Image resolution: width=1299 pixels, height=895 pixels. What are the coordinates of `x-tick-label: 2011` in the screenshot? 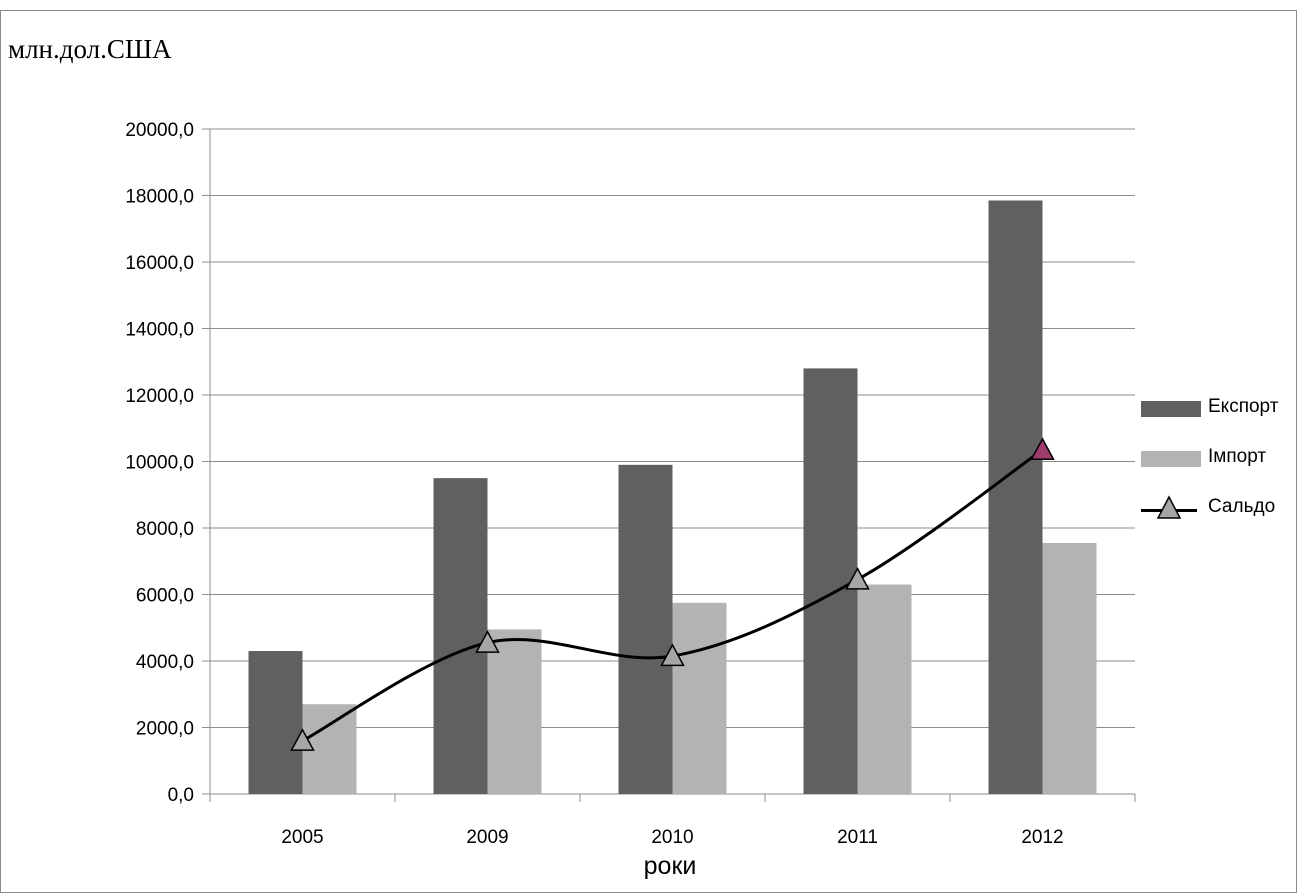 It's located at (857, 837).